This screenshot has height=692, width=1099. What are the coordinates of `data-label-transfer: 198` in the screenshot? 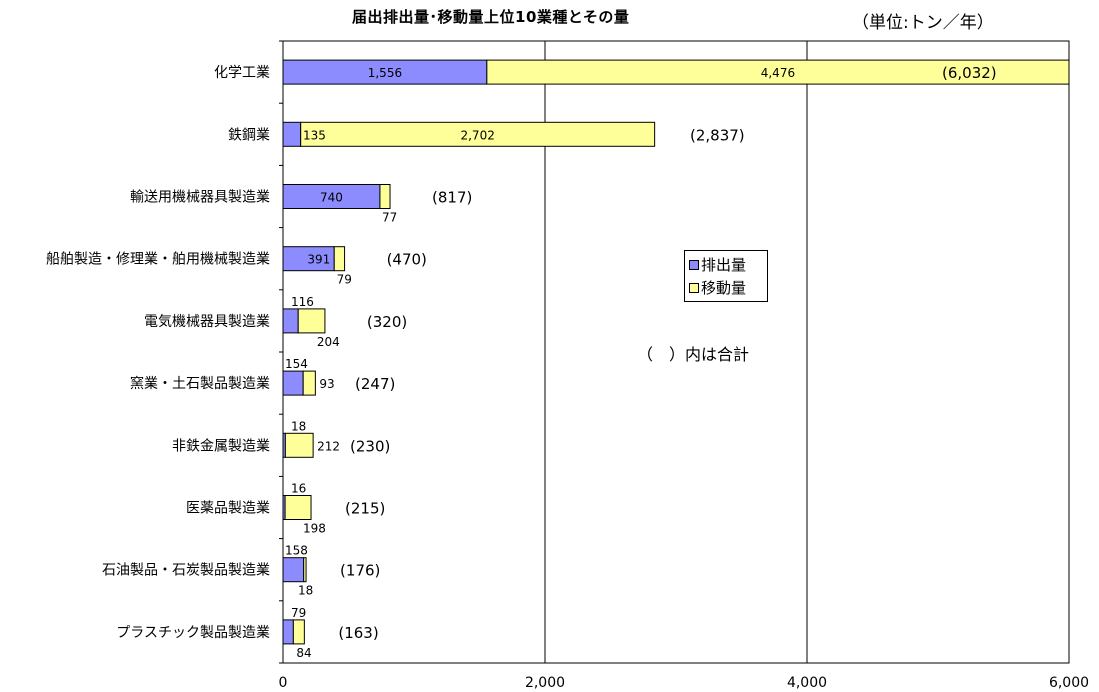 It's located at (314, 529).